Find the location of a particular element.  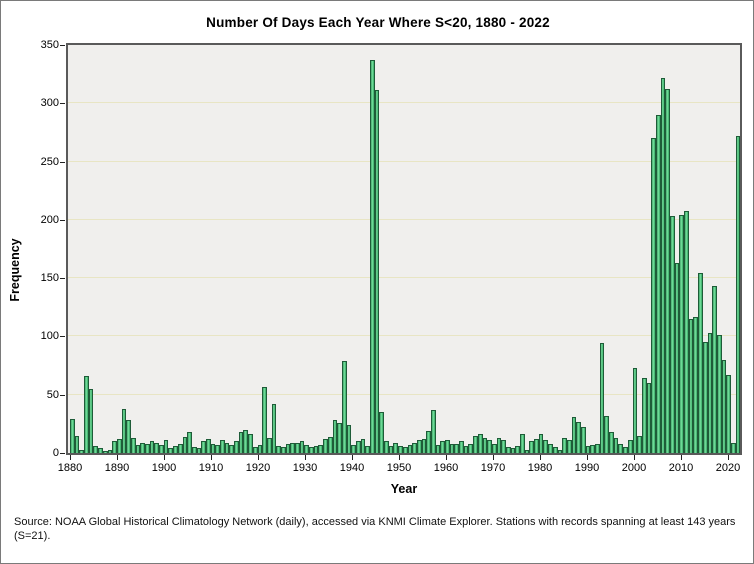

x-tick-label-1880: 1880 is located at coordinates (70, 468).